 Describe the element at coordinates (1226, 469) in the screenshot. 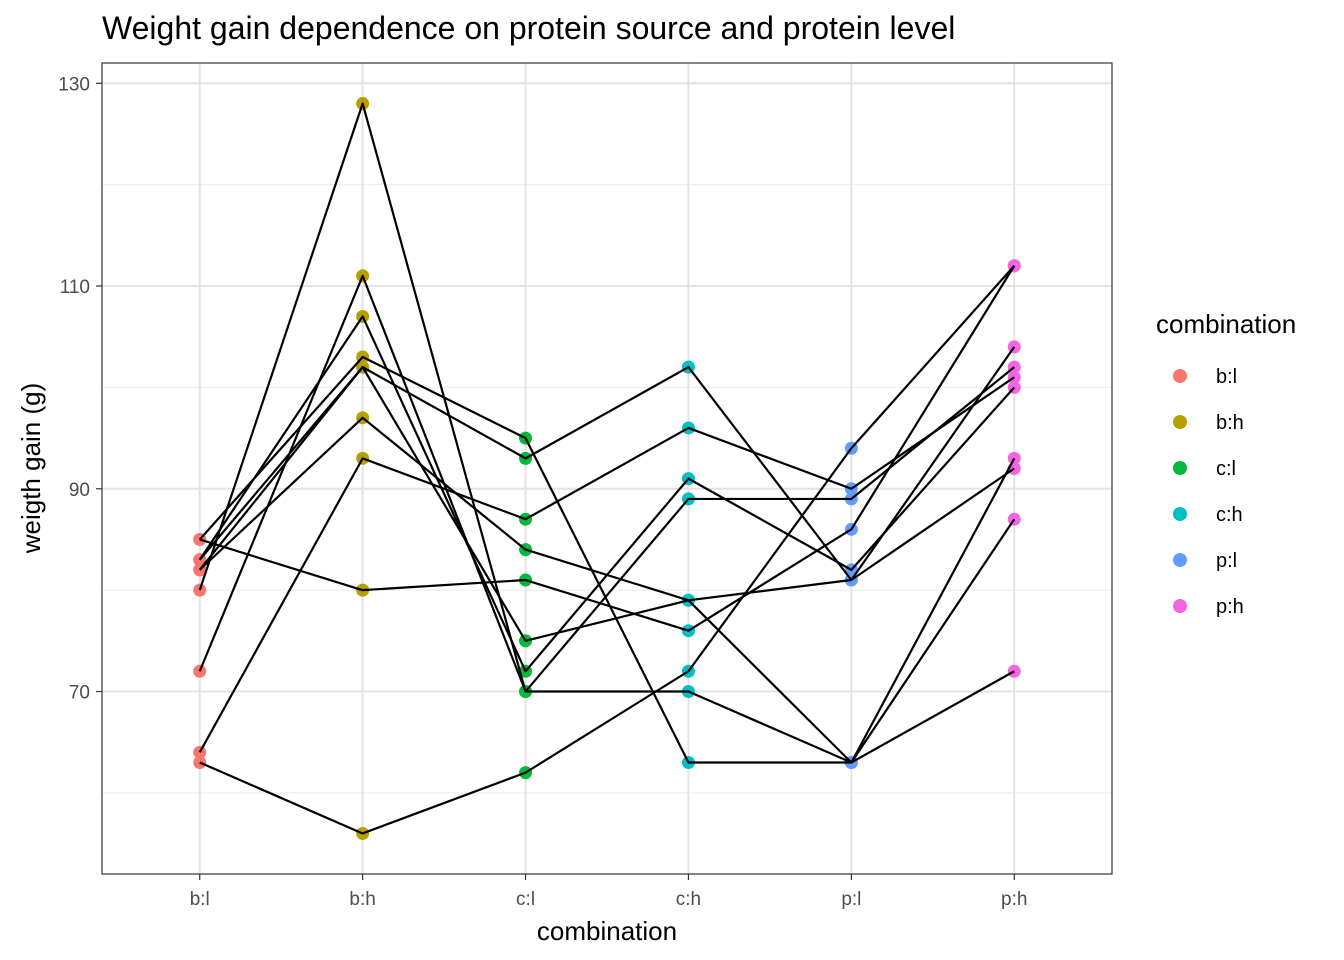

I see `legend-label: c:l` at that location.